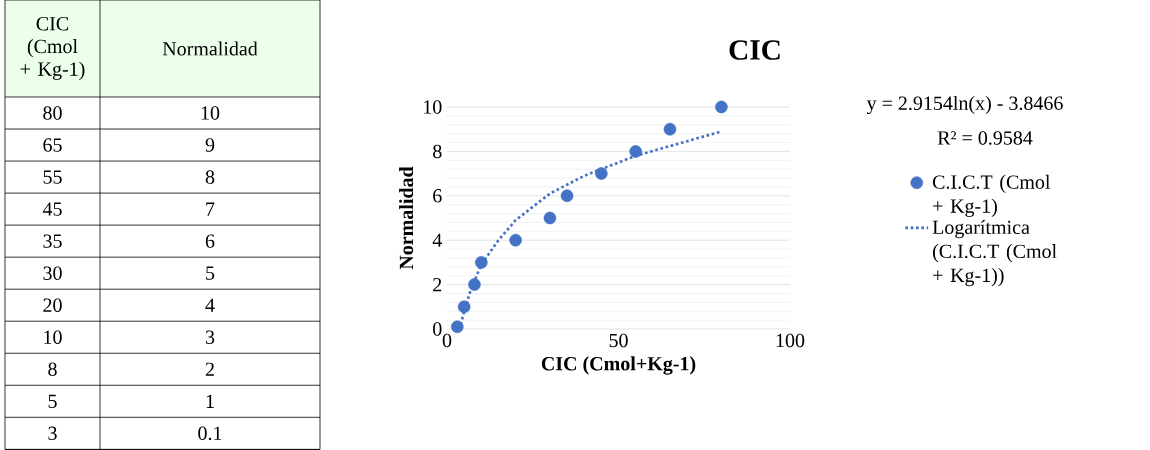  I want to click on text: 7, so click(210, 209).